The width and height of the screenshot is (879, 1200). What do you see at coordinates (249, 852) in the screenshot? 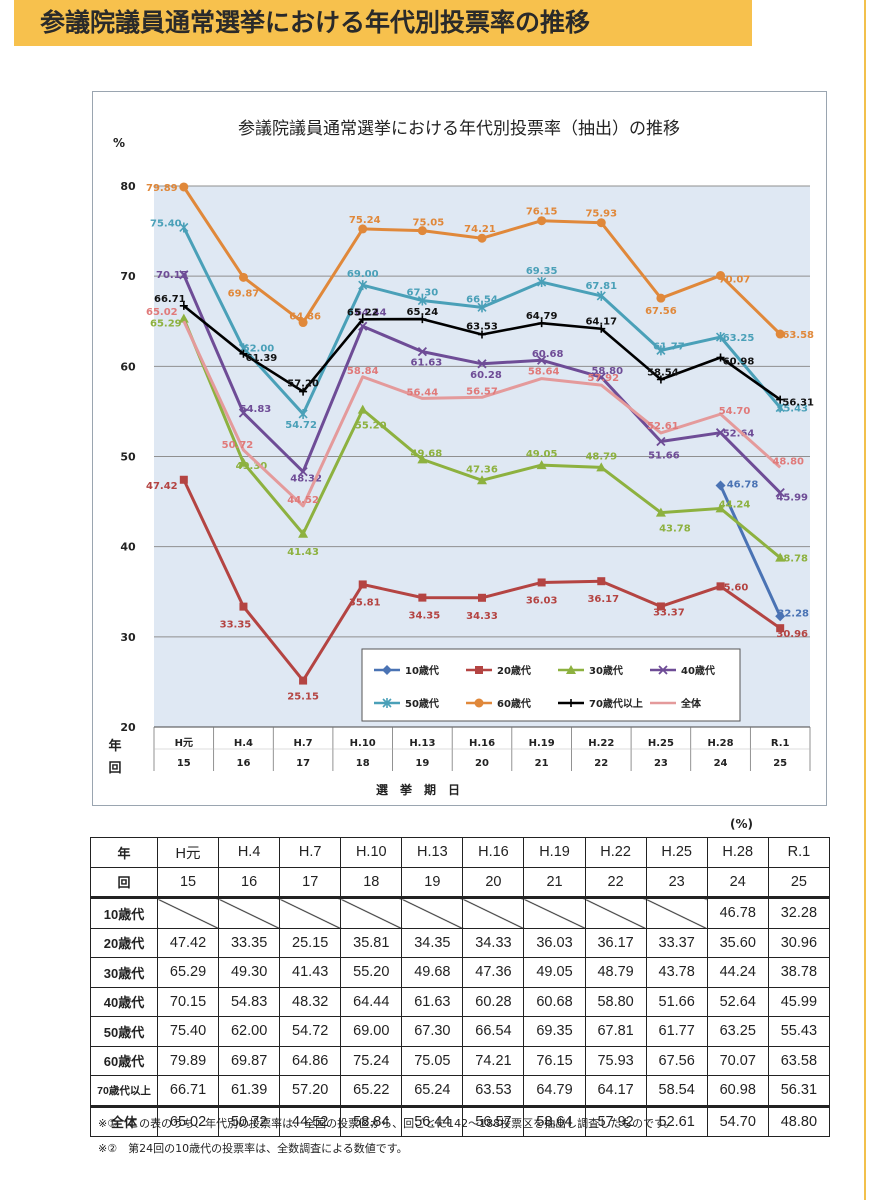
I see `year-header-cell: H.4` at bounding box center [249, 852].